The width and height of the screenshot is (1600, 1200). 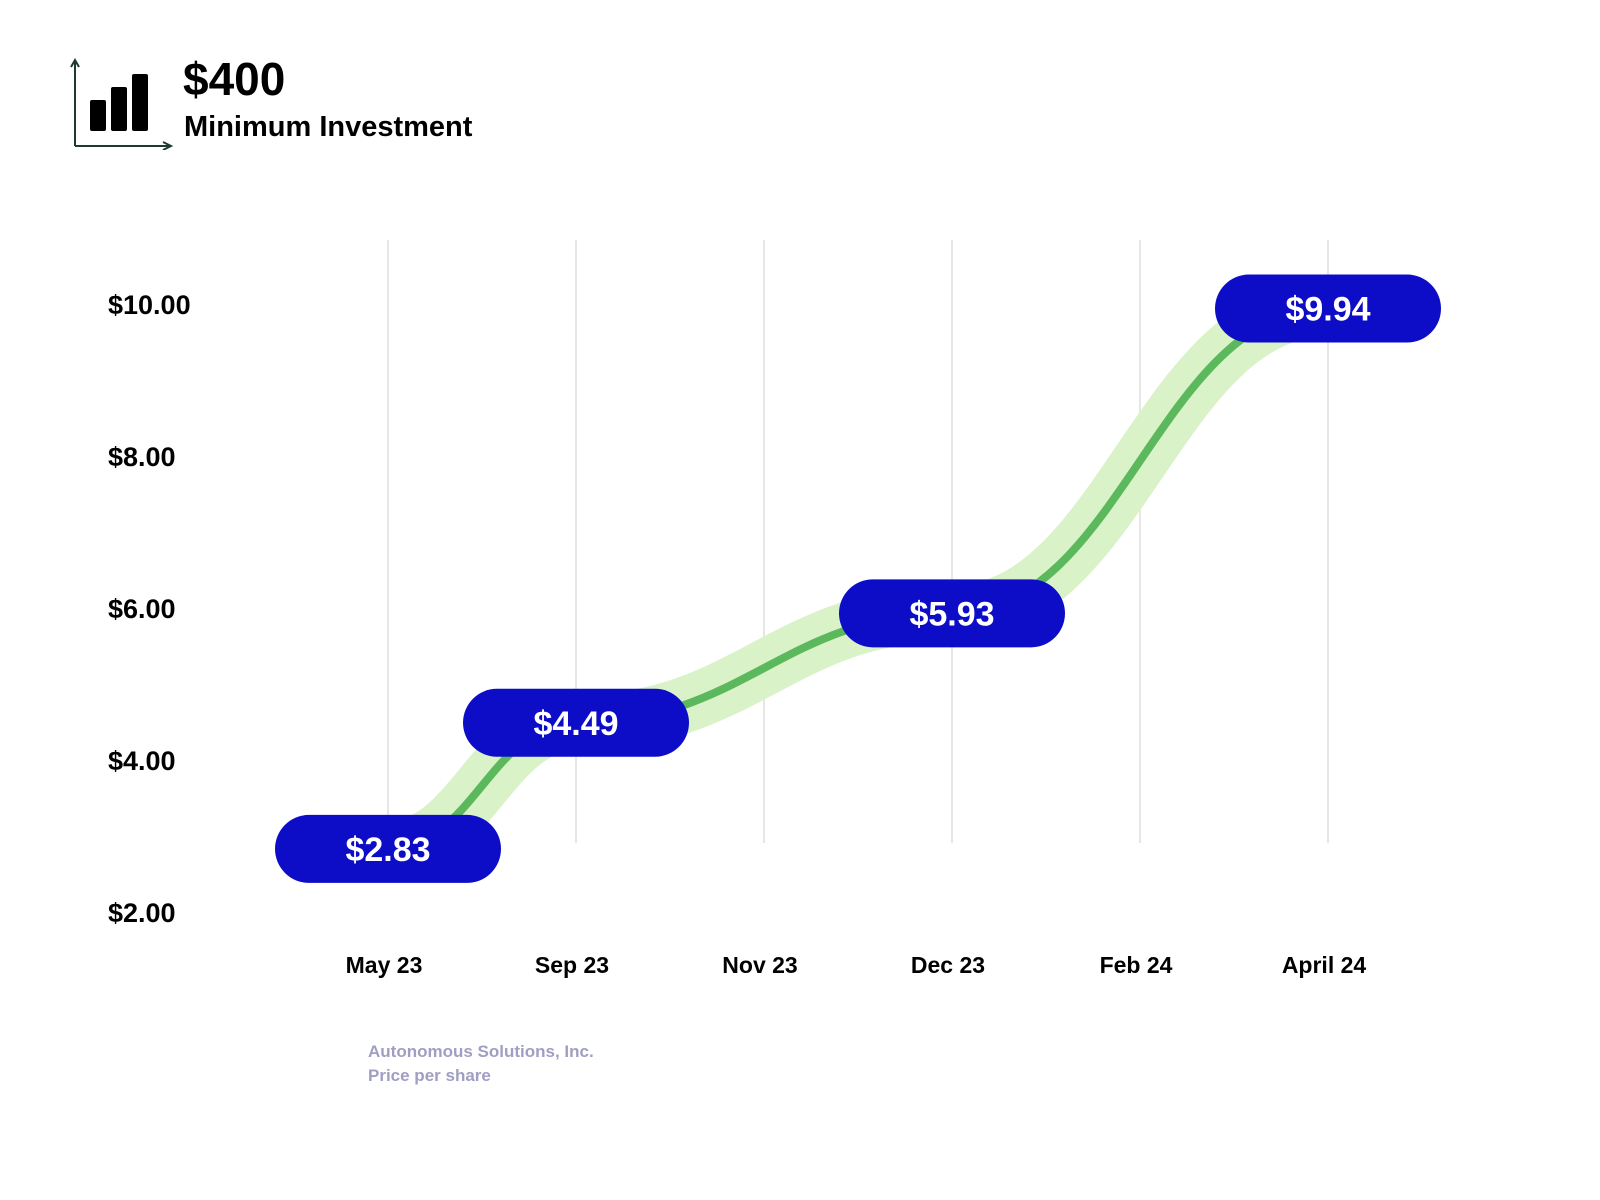 What do you see at coordinates (350, 102) in the screenshot?
I see `header: $400 Minimum Investment` at bounding box center [350, 102].